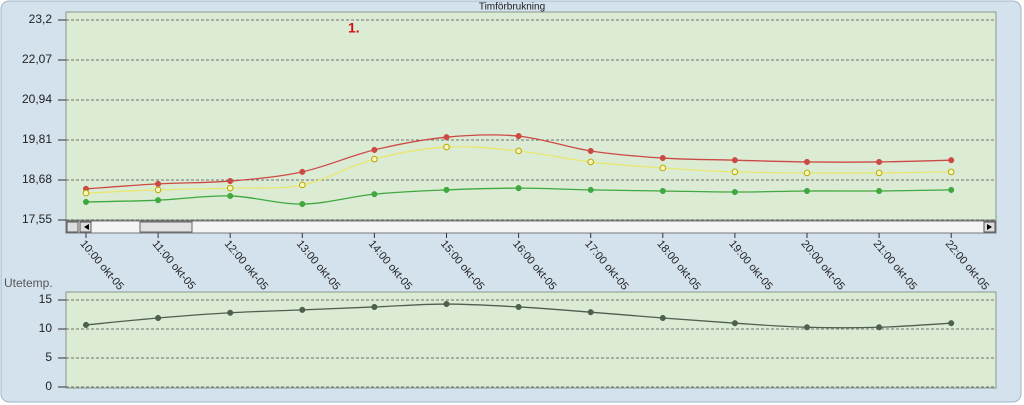  What do you see at coordinates (37, 179) in the screenshot?
I see `y-tick-label: 18,68` at bounding box center [37, 179].